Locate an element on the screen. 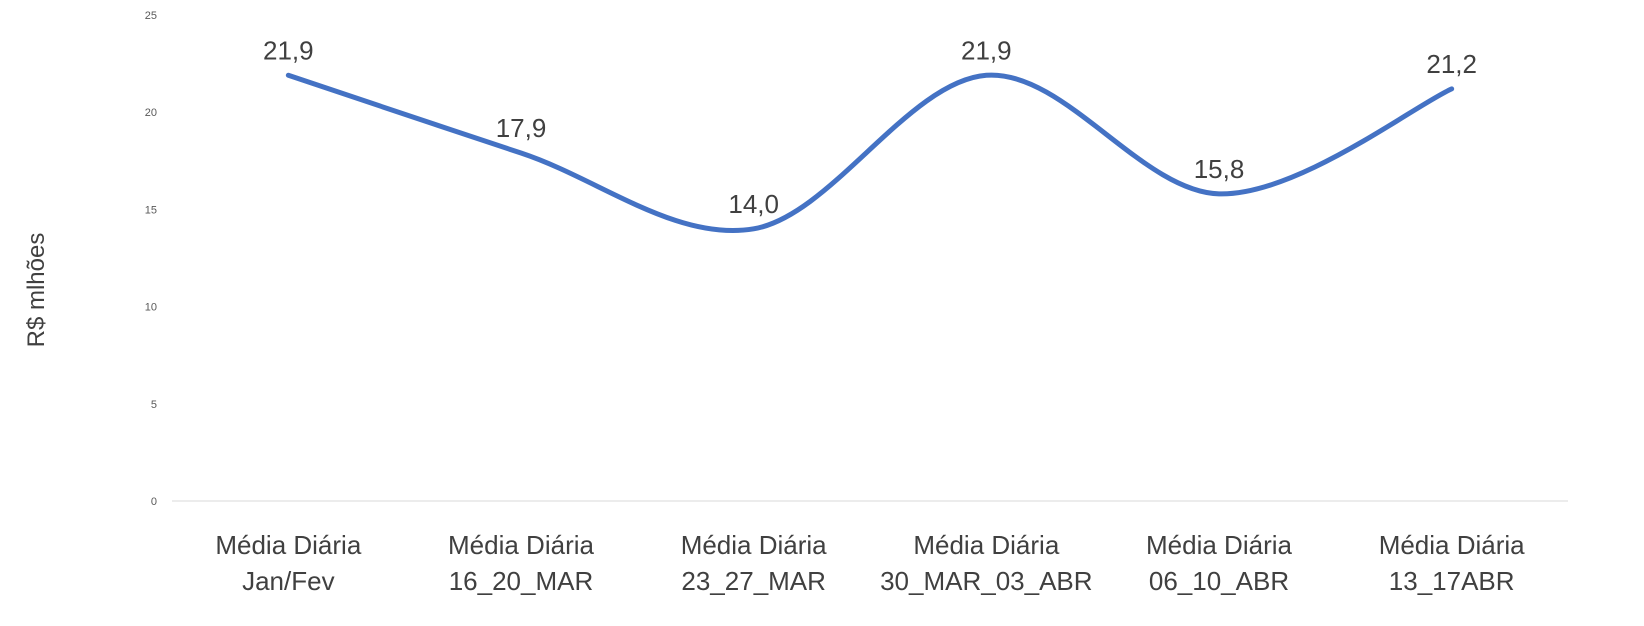  y-axis-label: R$ mlhões is located at coordinates (36, 290).